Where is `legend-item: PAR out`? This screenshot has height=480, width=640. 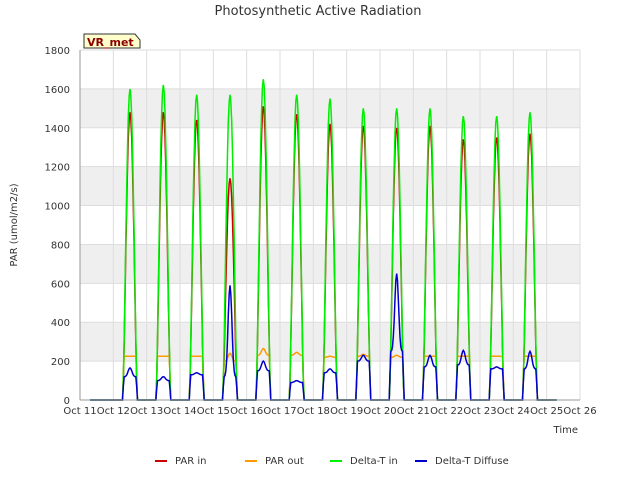 legend-item: PAR out is located at coordinates (274, 461).